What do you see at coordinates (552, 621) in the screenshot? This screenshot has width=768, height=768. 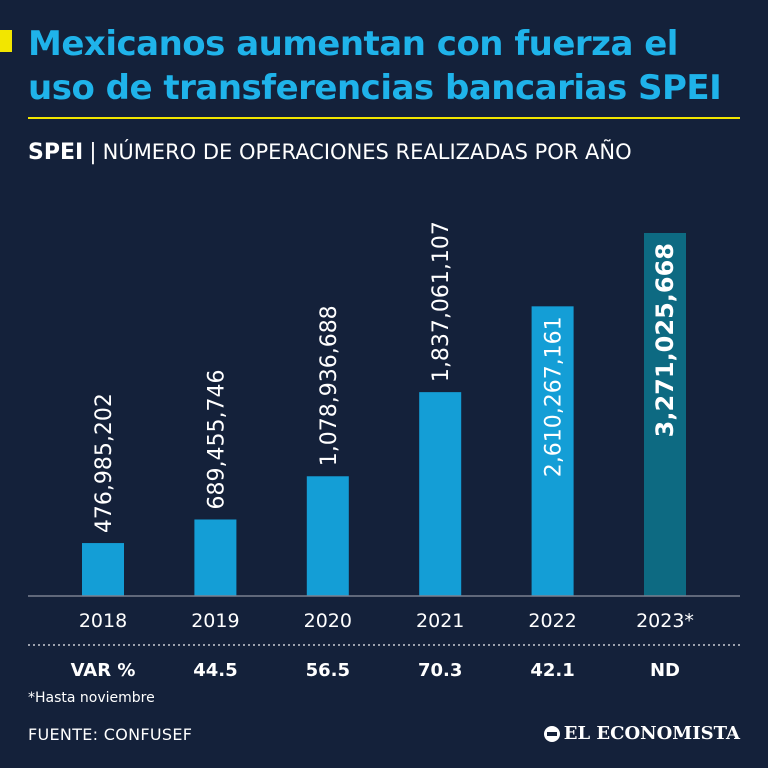 I see `x-tick-label: 2022` at bounding box center [552, 621].